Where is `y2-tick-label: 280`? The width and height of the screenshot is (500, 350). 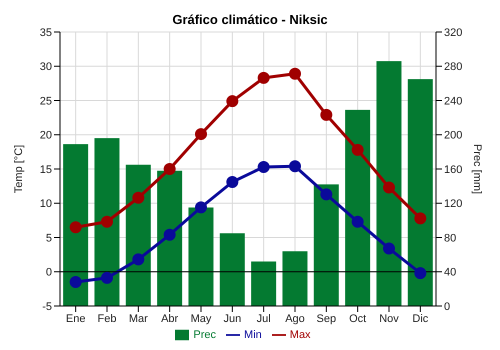
y2-tick-label: 280 is located at coordinates (453, 67).